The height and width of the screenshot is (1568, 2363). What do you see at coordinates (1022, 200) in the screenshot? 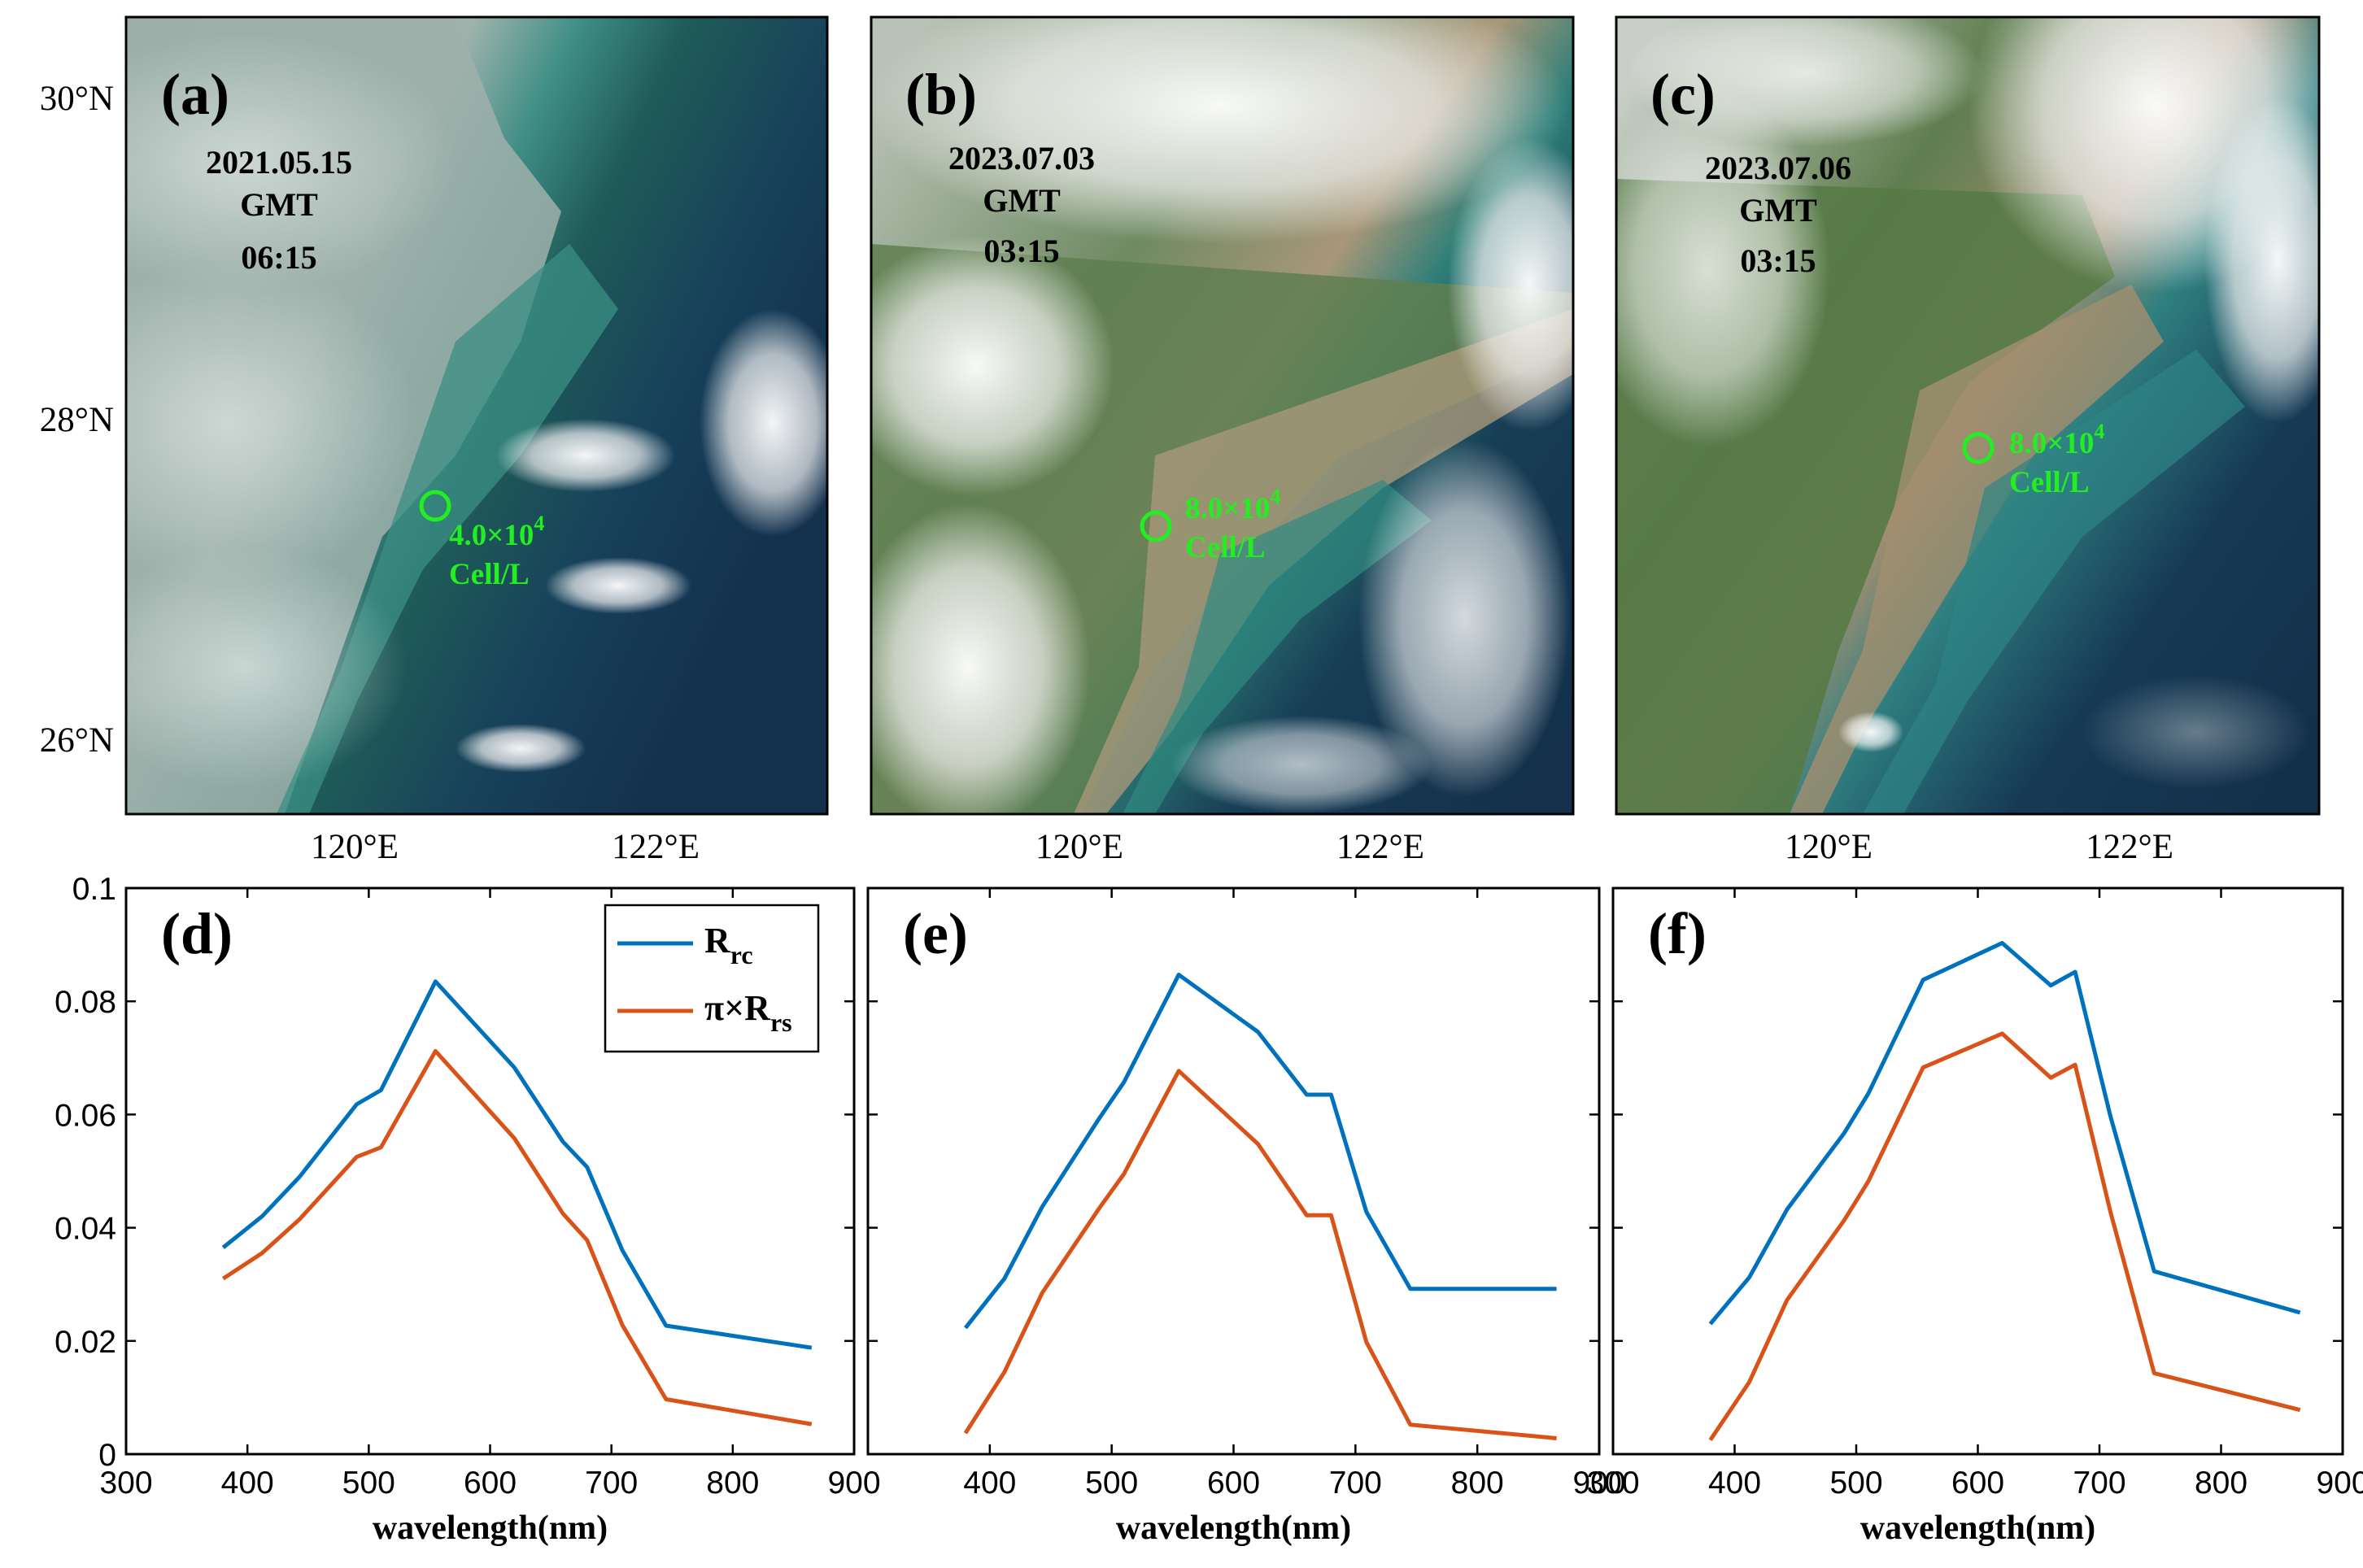
I see `zone-b: GMT` at bounding box center [1022, 200].